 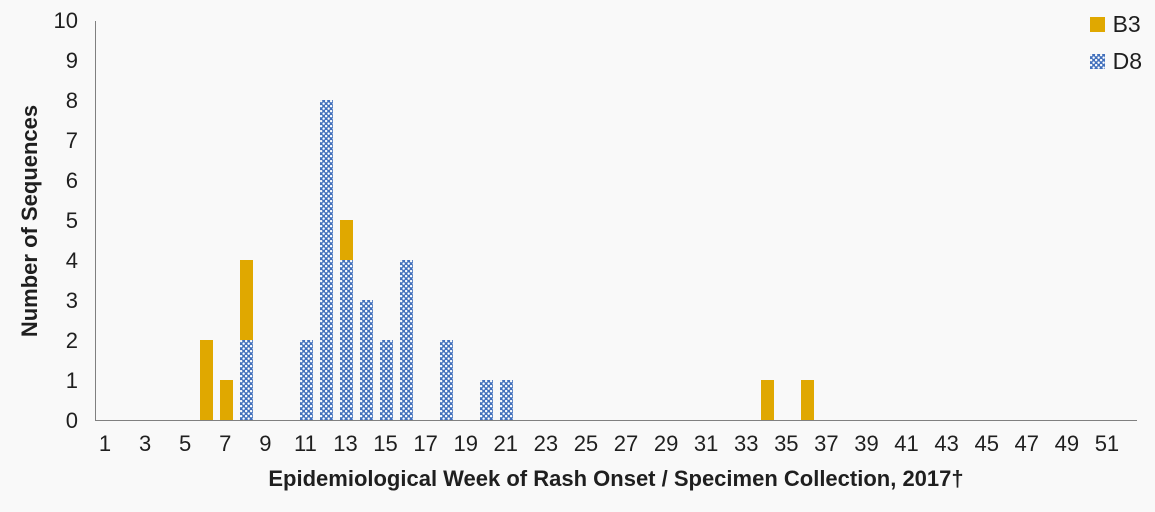 I want to click on x-tick-label-43: 43, so click(x=946, y=443).